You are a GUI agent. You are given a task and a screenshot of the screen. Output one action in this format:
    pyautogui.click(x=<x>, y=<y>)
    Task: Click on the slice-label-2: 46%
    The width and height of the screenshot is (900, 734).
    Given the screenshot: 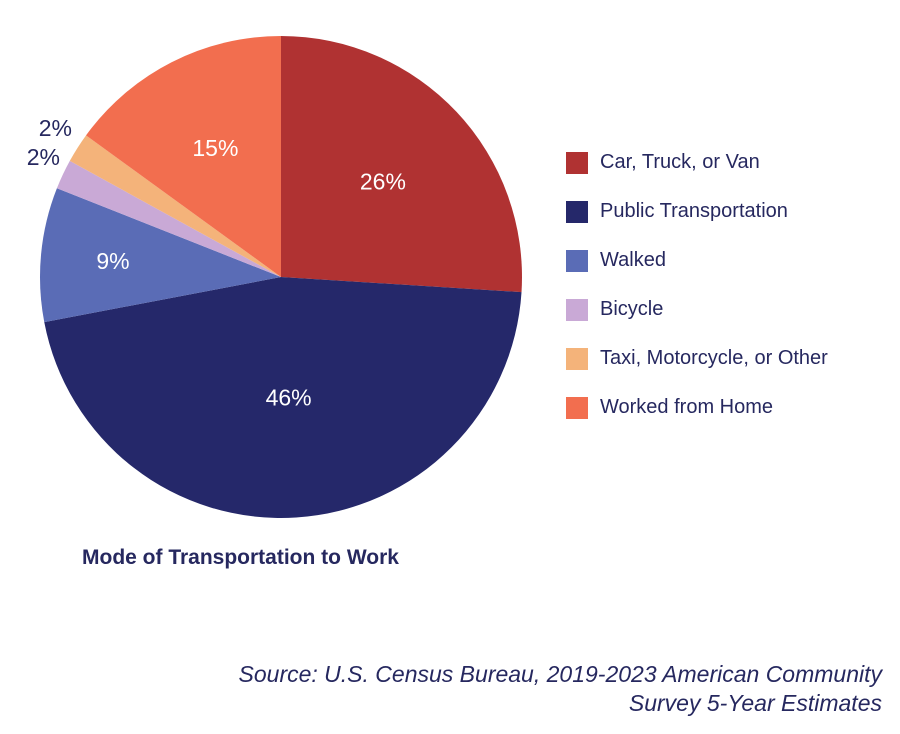 What is the action you would take?
    pyautogui.click(x=289, y=397)
    